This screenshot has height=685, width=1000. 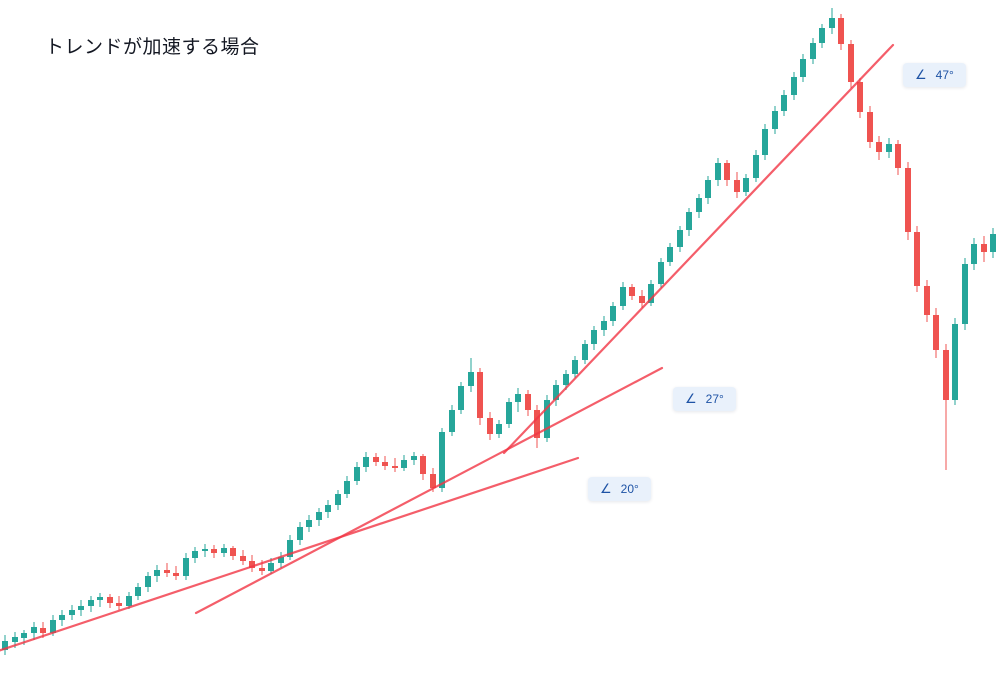 What do you see at coordinates (934, 75) in the screenshot?
I see `angle-label: ∠ 47°` at bounding box center [934, 75].